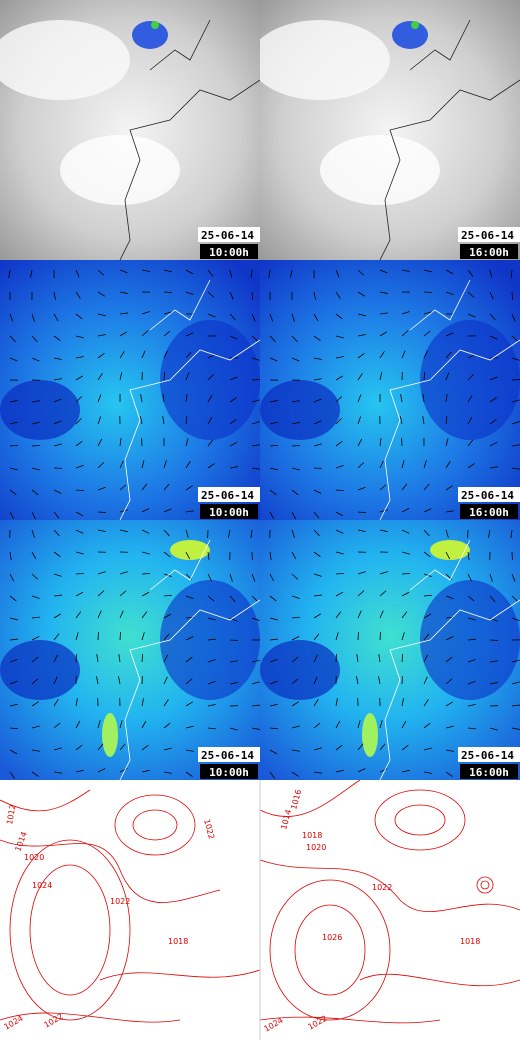 The image size is (520, 1040). What do you see at coordinates (227, 495) in the screenshot?
I see `date-label: 25-06-14` at bounding box center [227, 495].